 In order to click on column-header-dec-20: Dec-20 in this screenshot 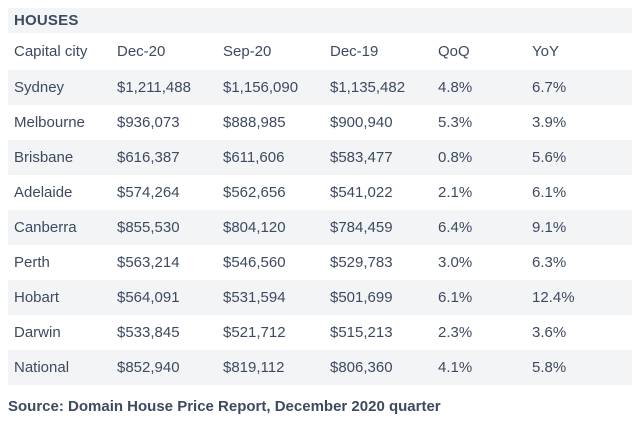, I will do `click(164, 51)`.